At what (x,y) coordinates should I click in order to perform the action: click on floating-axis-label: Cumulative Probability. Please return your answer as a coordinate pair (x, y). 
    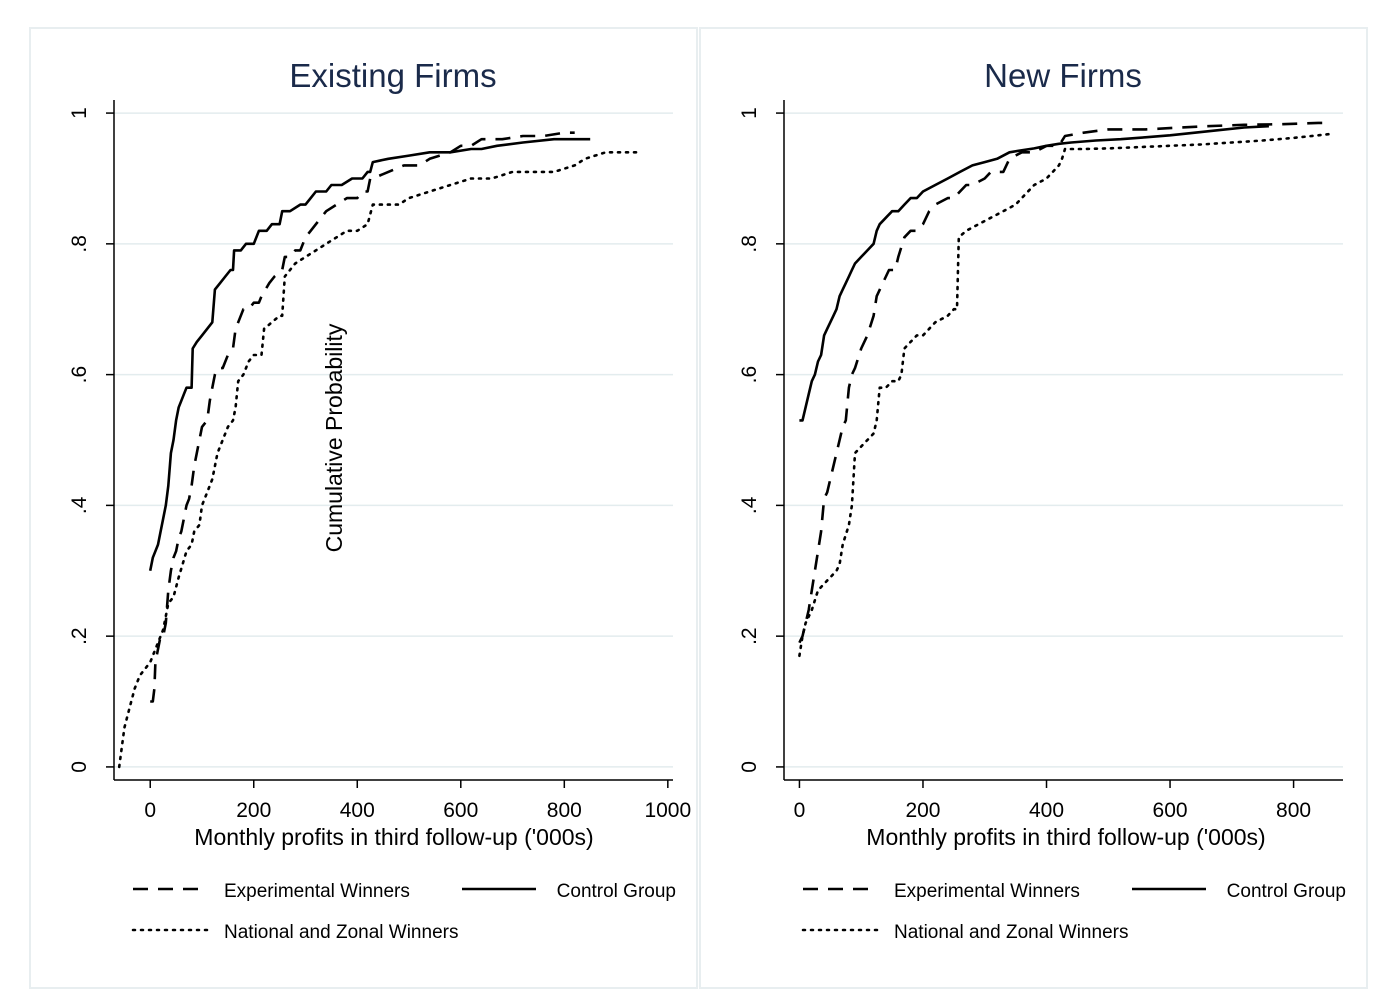
    Looking at the image, I should click on (334, 437).